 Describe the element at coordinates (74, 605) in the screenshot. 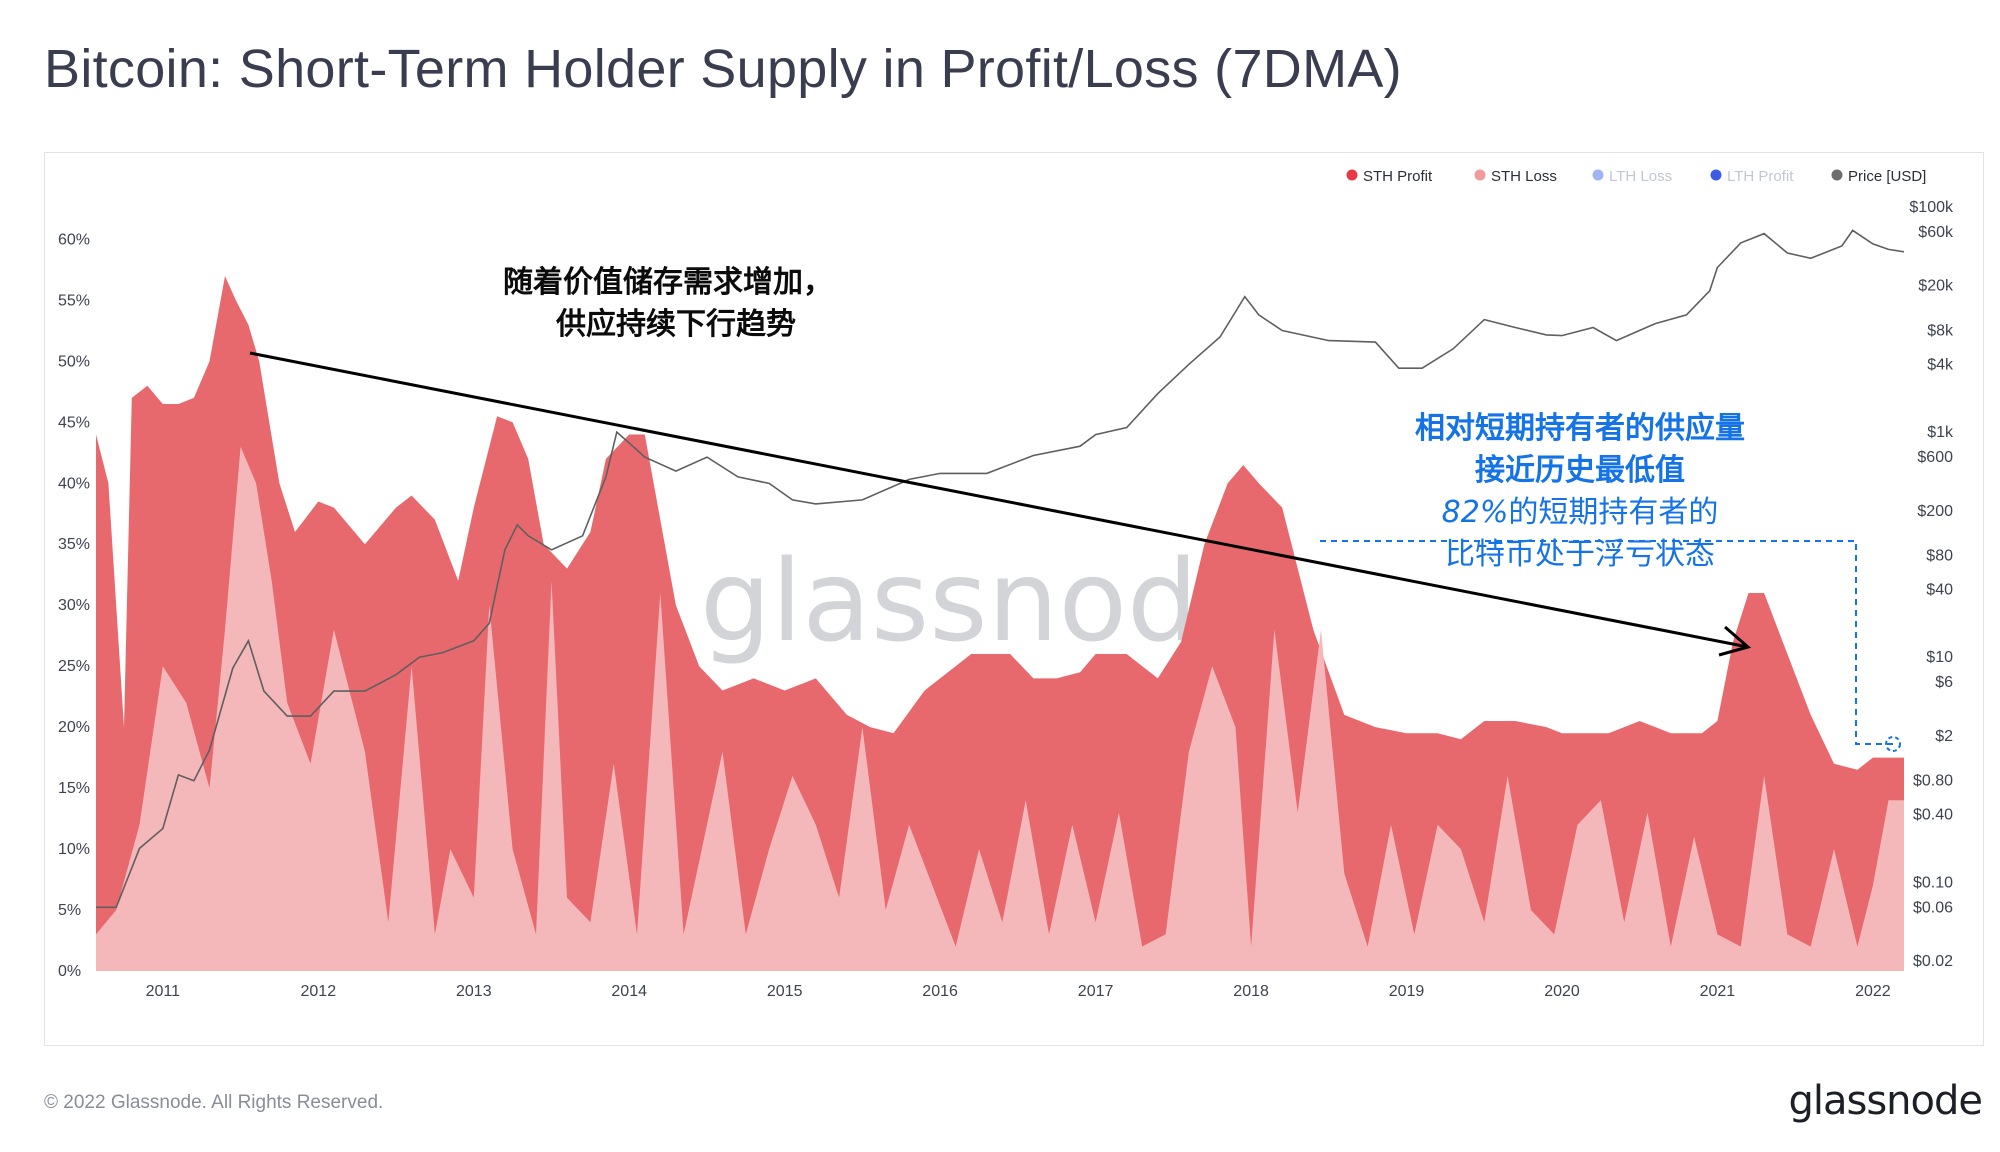

I see `y-left-tick-label: 30%` at that location.